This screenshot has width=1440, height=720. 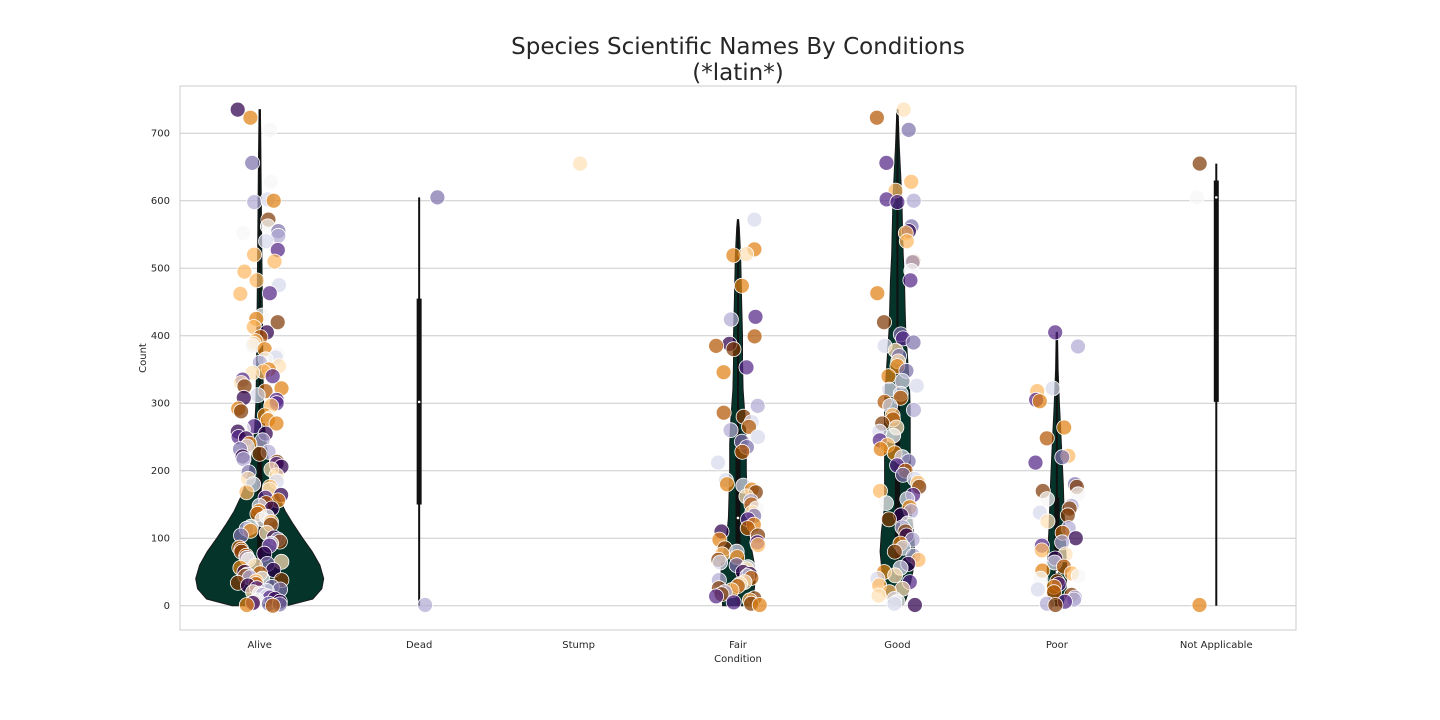 I want to click on x-tick-alive: Alive, so click(x=259, y=645).